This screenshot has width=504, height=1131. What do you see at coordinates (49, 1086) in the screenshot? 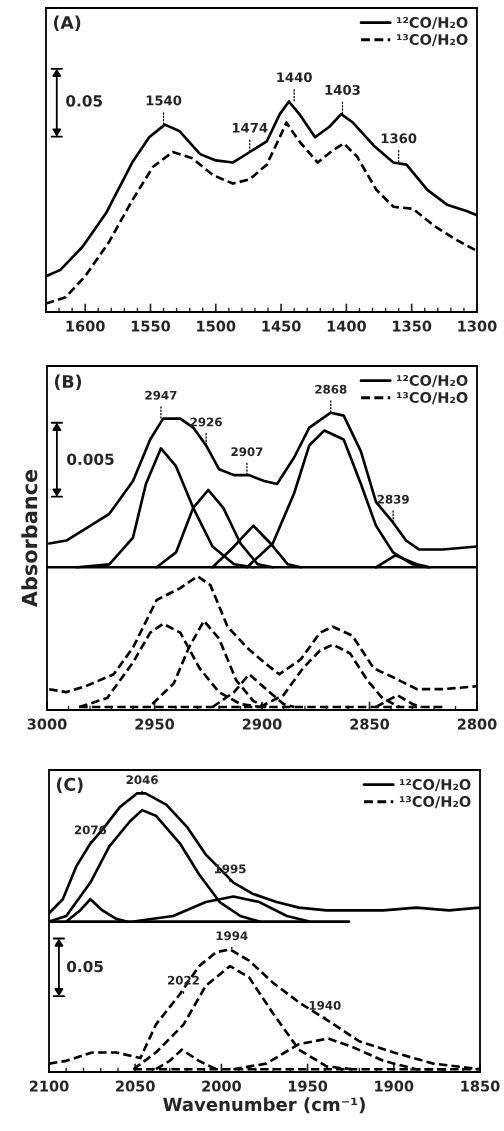
I see `x-tick-label: 2100` at bounding box center [49, 1086].